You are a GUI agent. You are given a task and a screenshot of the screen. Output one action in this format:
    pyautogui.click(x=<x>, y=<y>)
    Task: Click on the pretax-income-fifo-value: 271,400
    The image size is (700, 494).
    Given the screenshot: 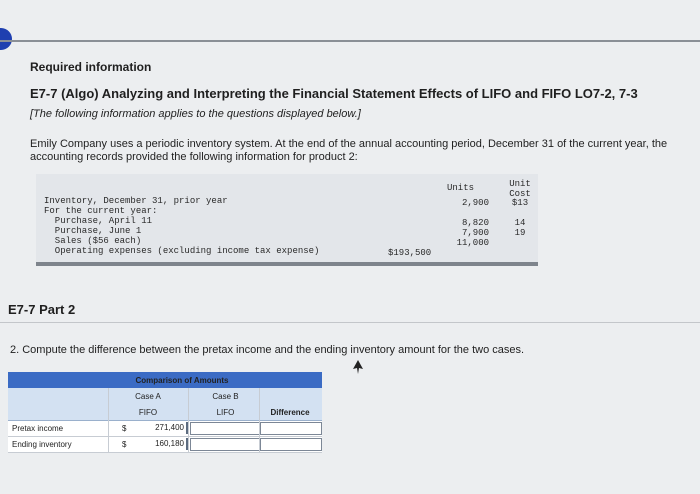 What is the action you would take?
    pyautogui.click(x=158, y=428)
    